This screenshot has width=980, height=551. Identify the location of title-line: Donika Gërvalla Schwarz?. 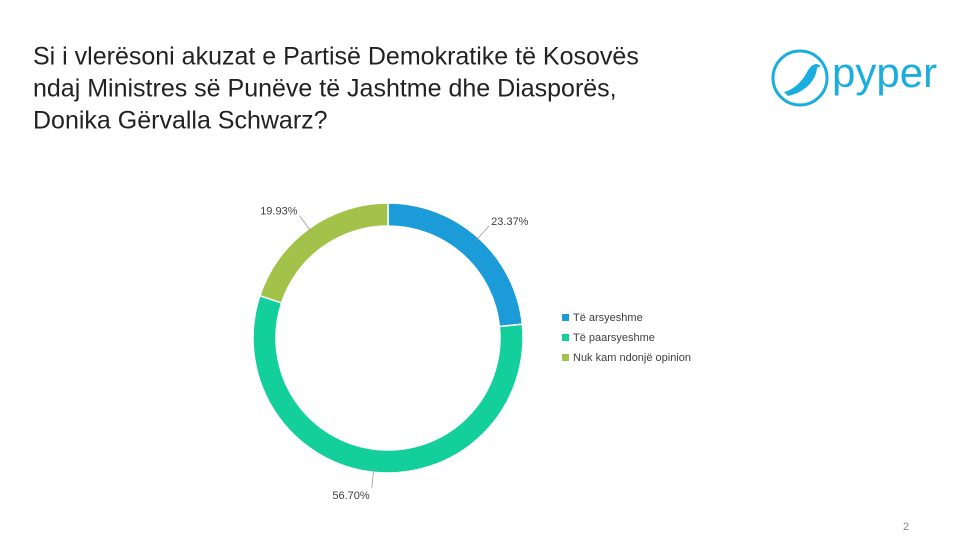
(180, 121).